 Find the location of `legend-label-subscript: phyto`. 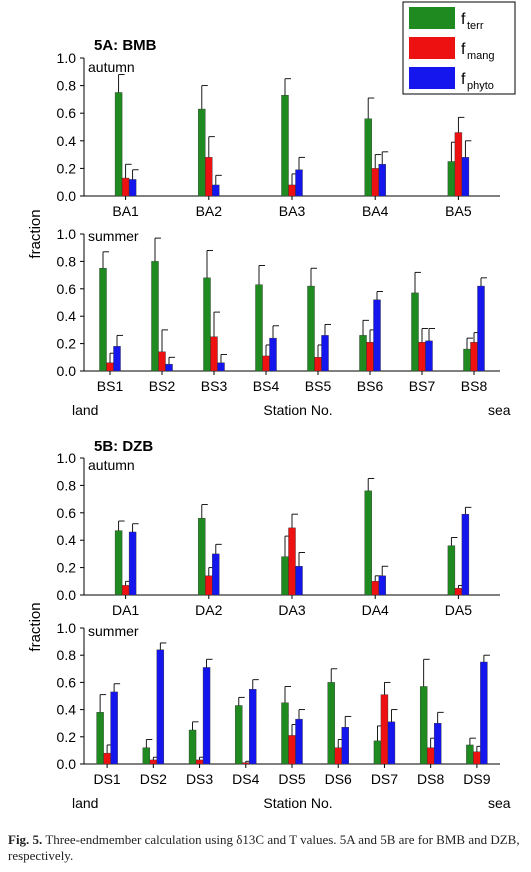

legend-label-subscript: phyto is located at coordinates (480, 86).